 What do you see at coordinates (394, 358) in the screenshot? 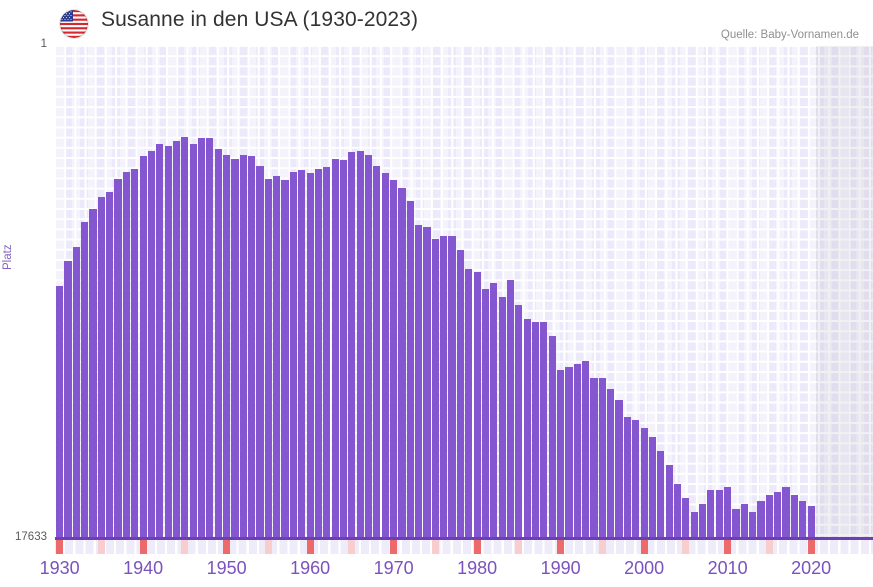
I see `bar-1970` at bounding box center [394, 358].